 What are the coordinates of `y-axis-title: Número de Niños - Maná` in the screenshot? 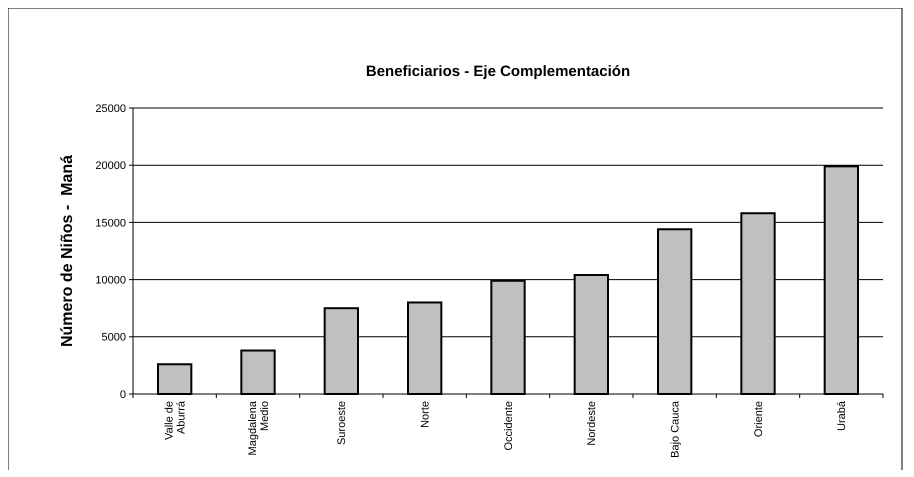 It's located at (67, 251).